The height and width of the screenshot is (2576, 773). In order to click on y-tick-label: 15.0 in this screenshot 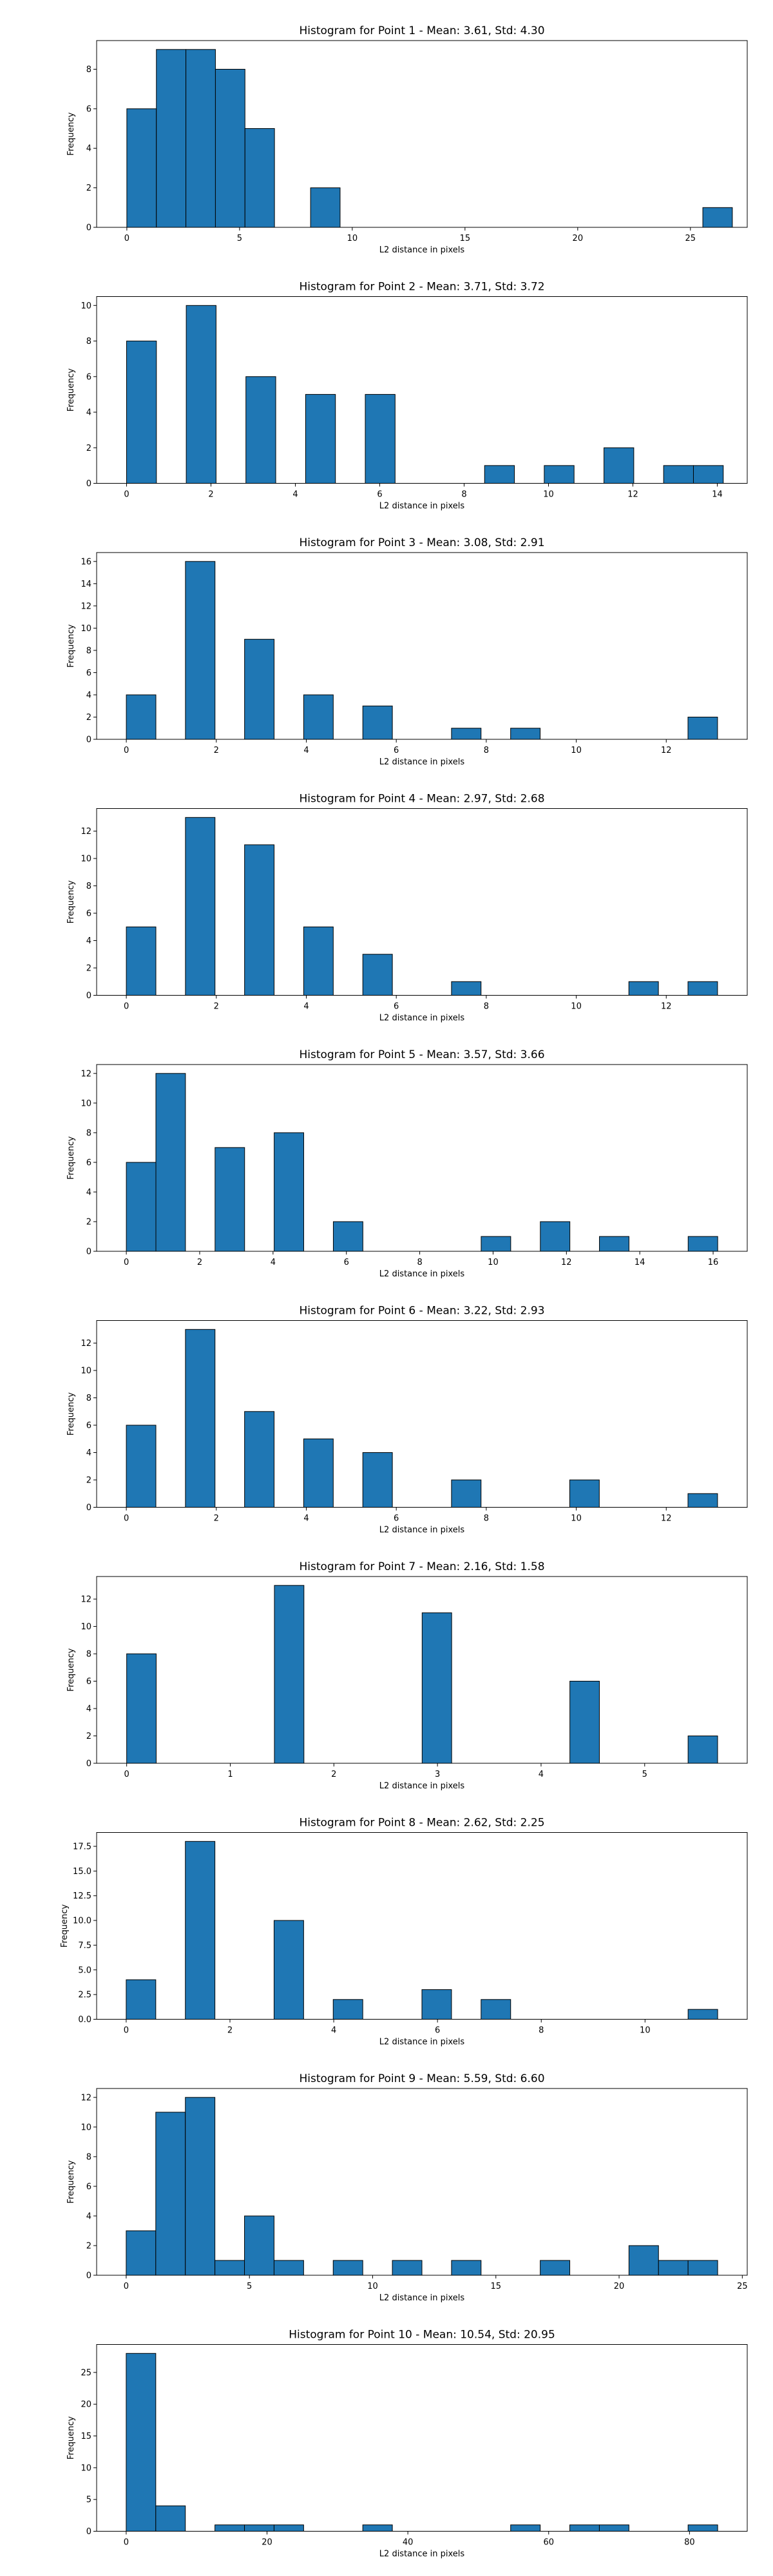, I will do `click(82, 1872)`.